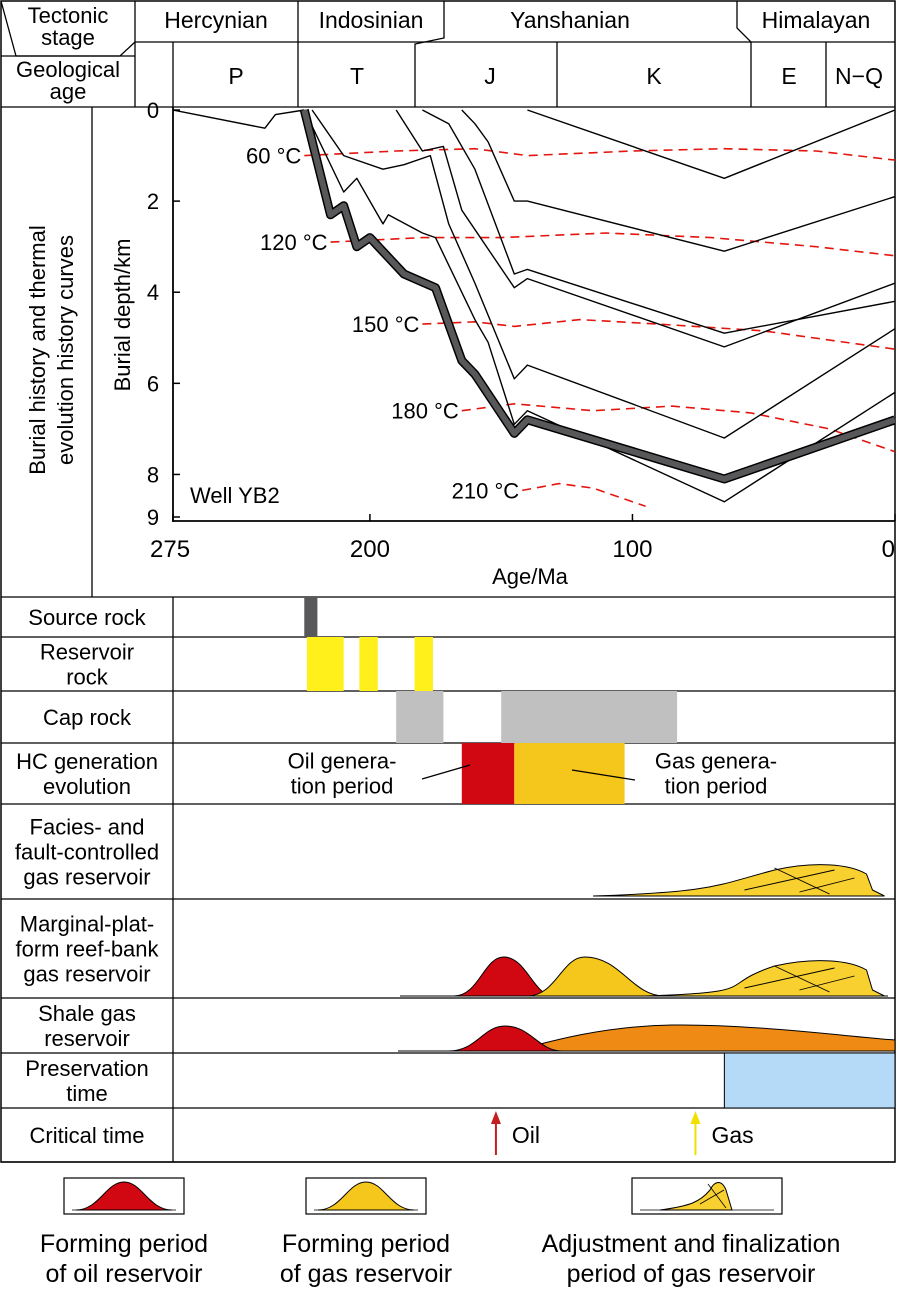 The width and height of the screenshot is (900, 1293). Describe the element at coordinates (486, 490) in the screenshot. I see `isotherm-label: 210 °C` at that location.